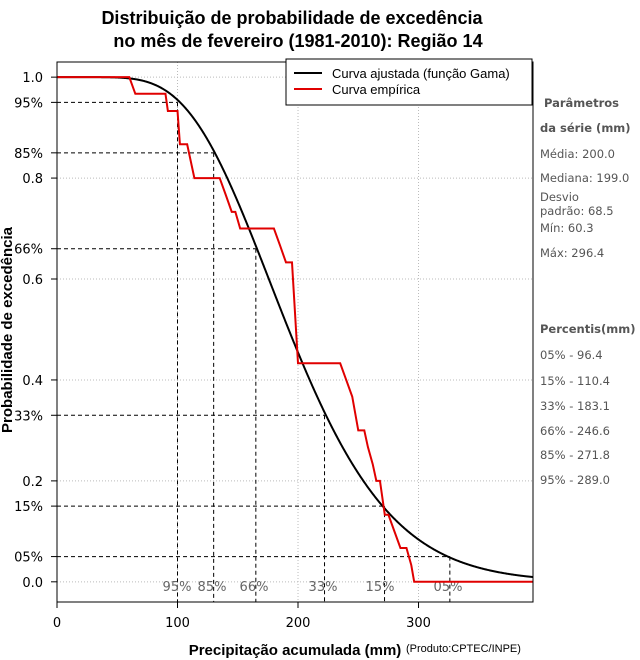 Image resolution: width=640 pixels, height=660 pixels. What do you see at coordinates (298, 623) in the screenshot?
I see `x-tick-label: 200` at bounding box center [298, 623].